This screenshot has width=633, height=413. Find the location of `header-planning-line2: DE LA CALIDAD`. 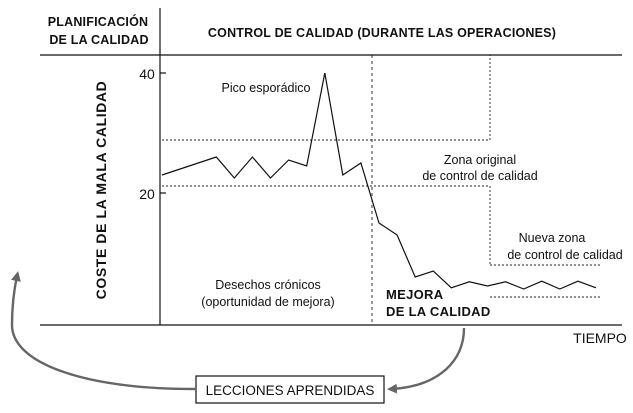

header-planning-line2: DE LA CALIDAD is located at coordinates (98, 40).